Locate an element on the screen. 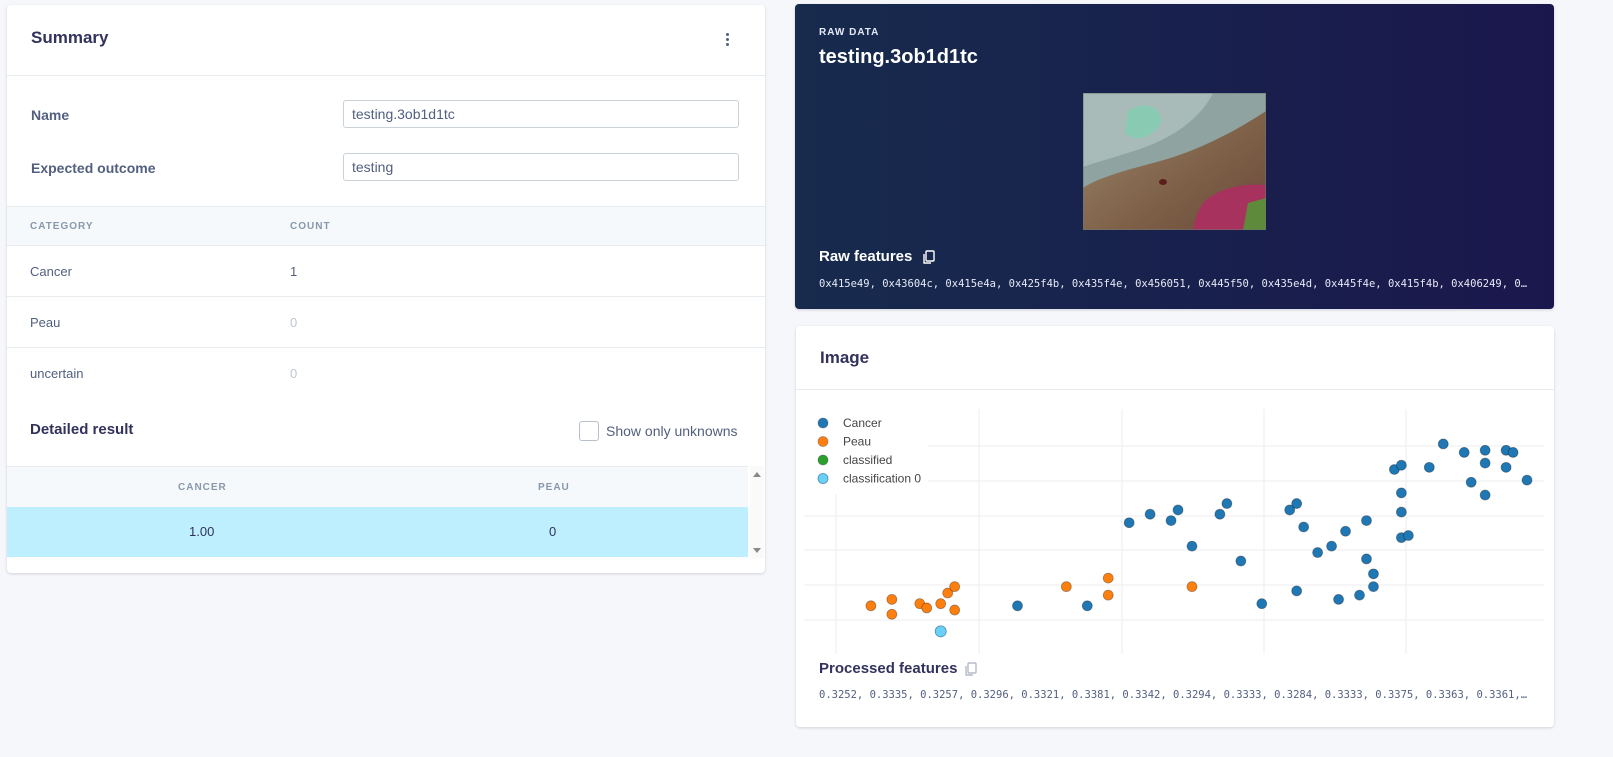 The width and height of the screenshot is (1613, 757). scroll-down-arrow-icon is located at coordinates (757, 550).